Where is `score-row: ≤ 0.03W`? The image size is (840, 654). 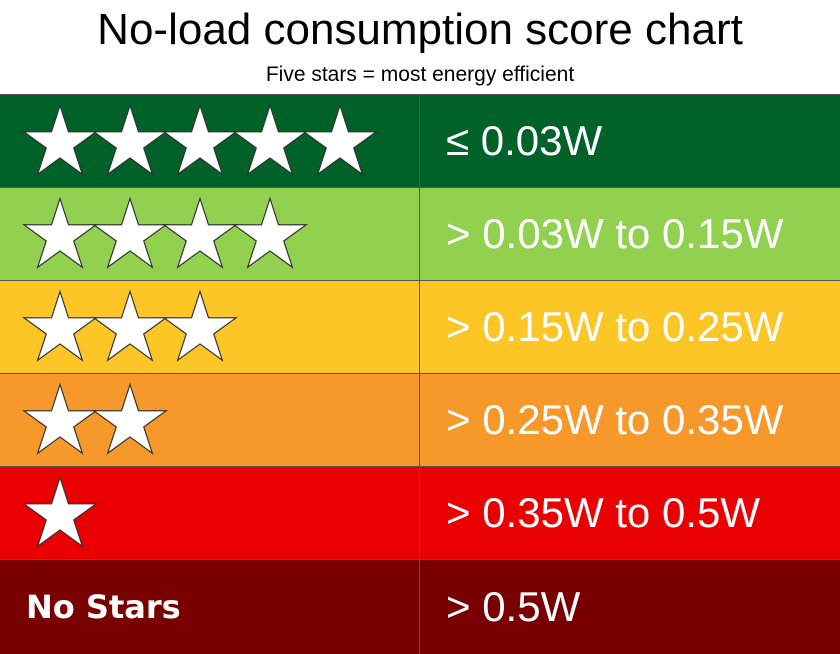
score-row: ≤ 0.03W is located at coordinates (420, 140).